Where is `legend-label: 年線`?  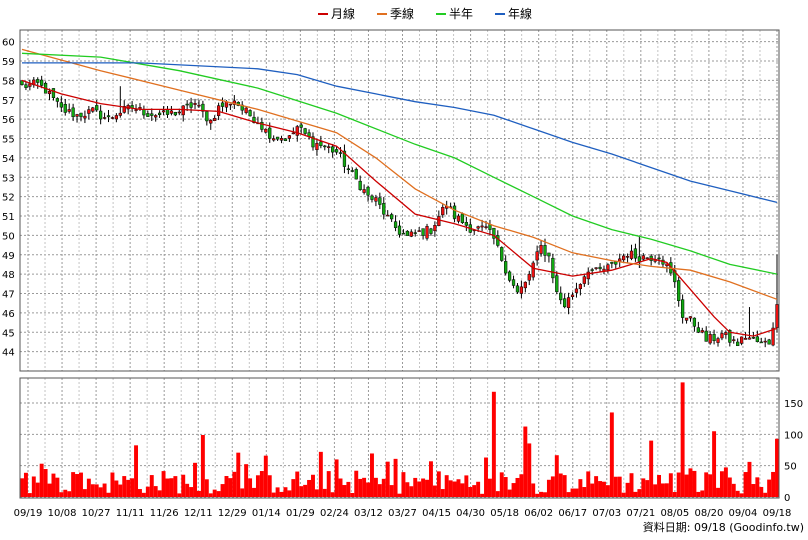
legend-label: 年線 is located at coordinates (520, 13).